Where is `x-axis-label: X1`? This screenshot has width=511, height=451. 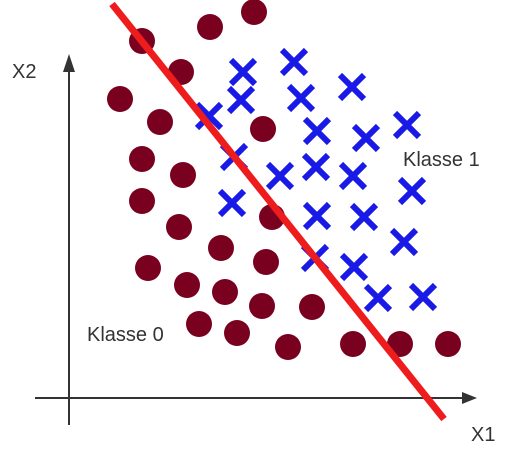
x-axis-label: X1 is located at coordinates (483, 435).